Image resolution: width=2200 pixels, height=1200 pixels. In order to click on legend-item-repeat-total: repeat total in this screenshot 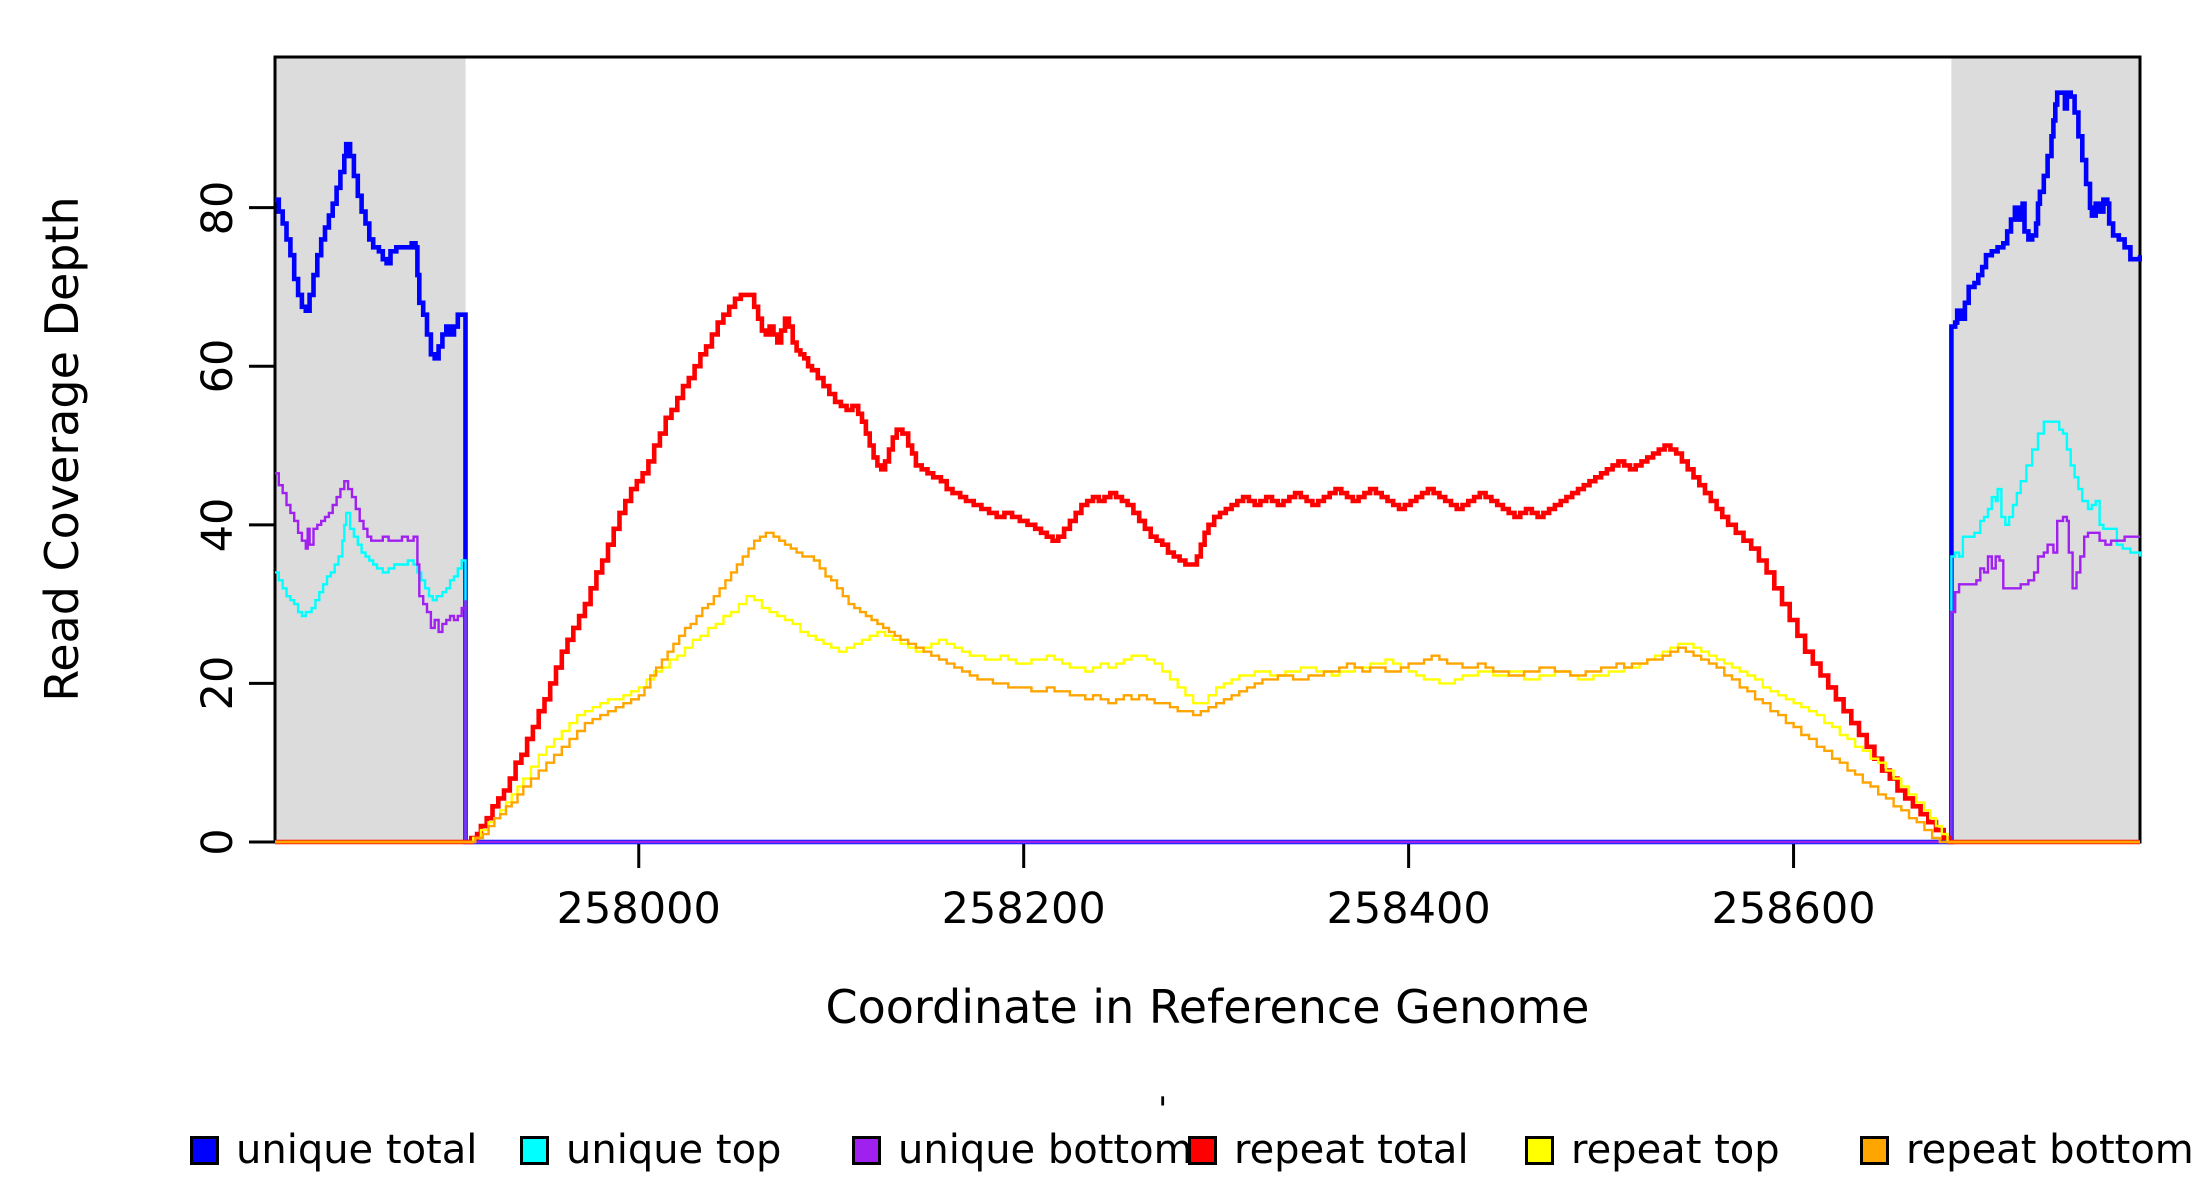, I will do `click(1328, 1150)`.